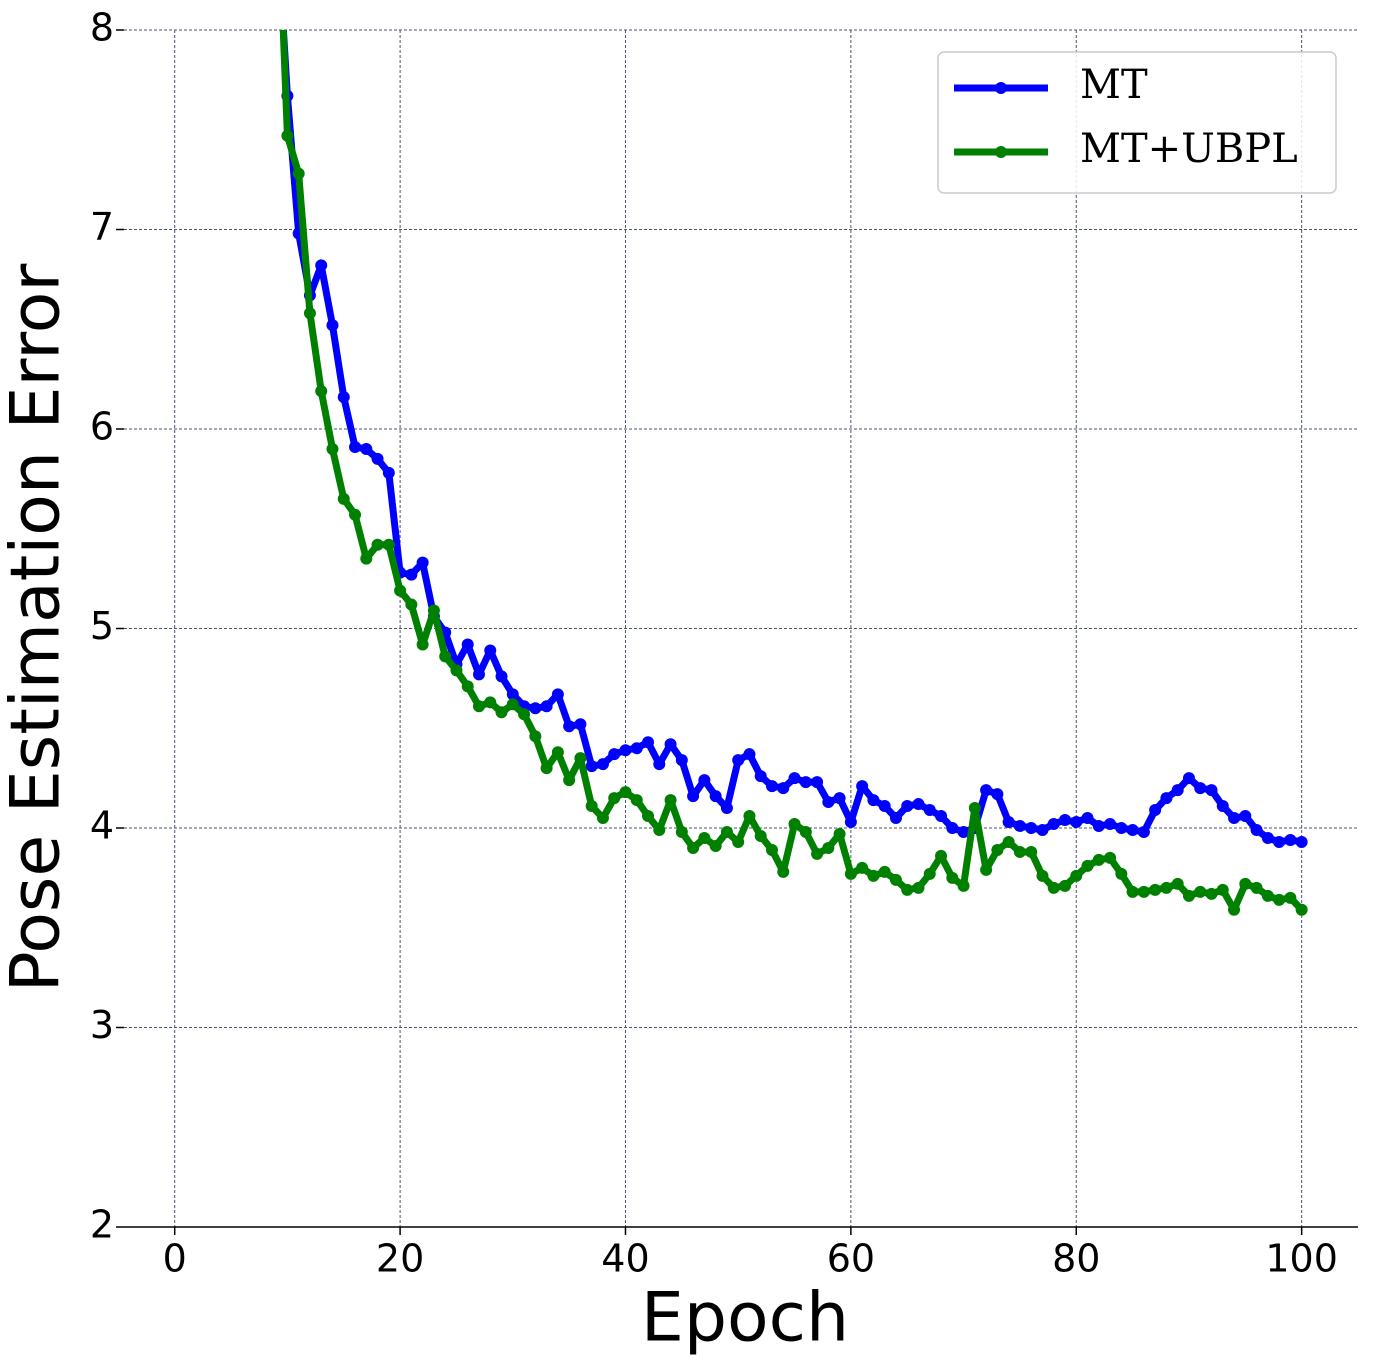  Describe the element at coordinates (38, 628) in the screenshot. I see `y-axis-label: Pose Estimation Error` at that location.